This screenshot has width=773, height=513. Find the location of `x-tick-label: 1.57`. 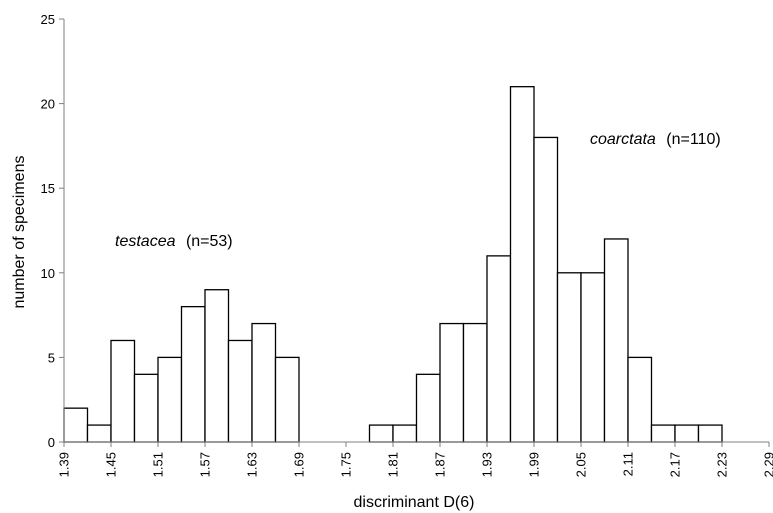

x-tick-label: 1.57 is located at coordinates (205, 464).